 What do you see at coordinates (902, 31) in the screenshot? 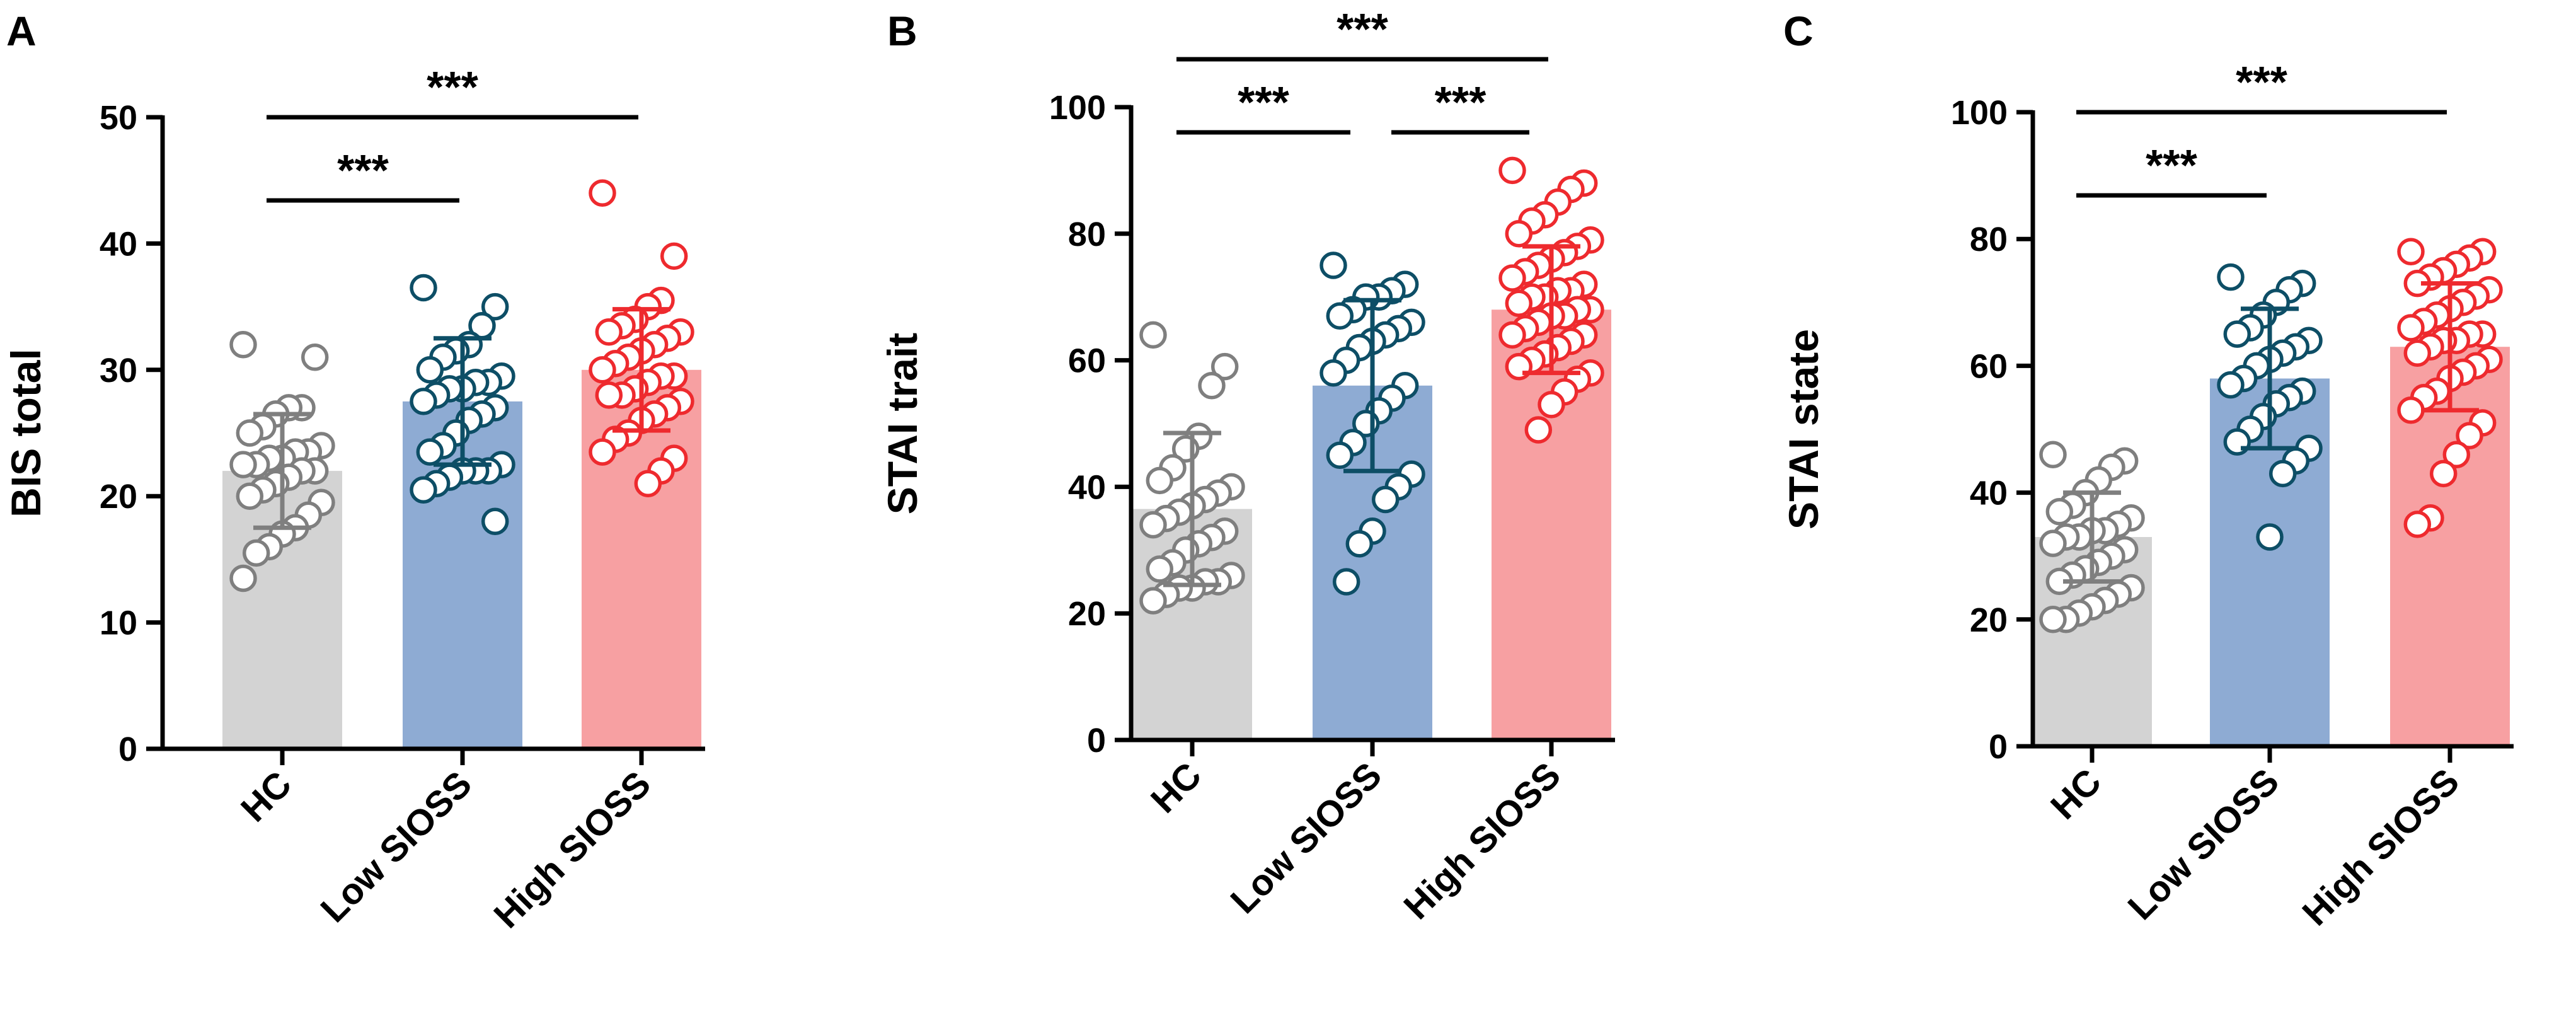
I see `panel-letter: B` at bounding box center [902, 31].